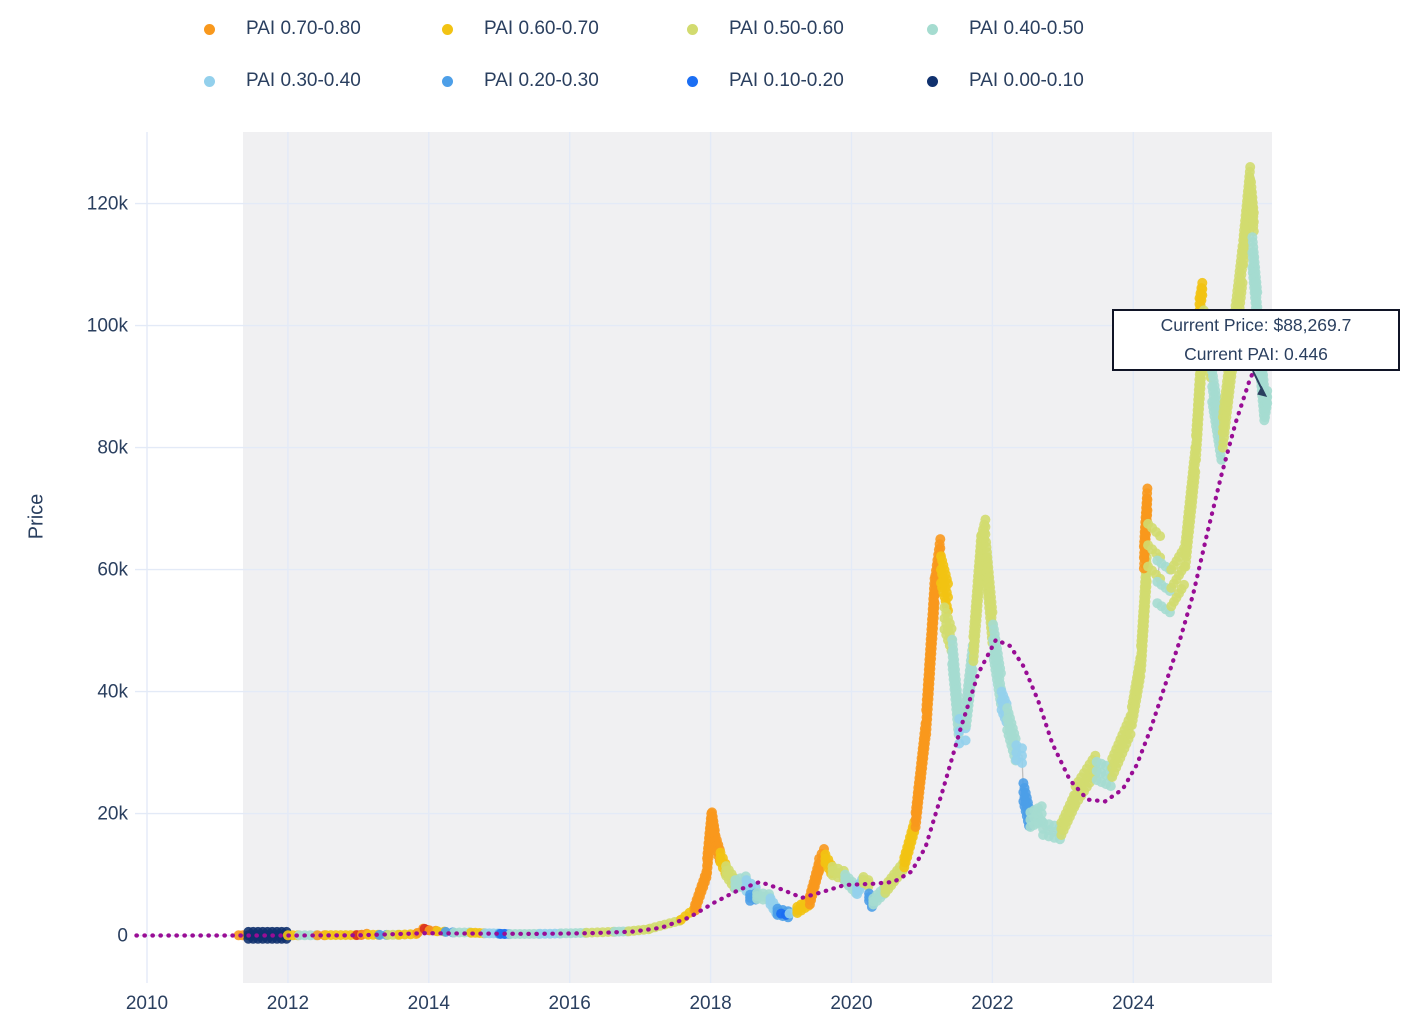 Image resolution: width=1423 pixels, height=1020 pixels. I want to click on current-pai-text: Current PAI: 0.446, so click(1256, 354).